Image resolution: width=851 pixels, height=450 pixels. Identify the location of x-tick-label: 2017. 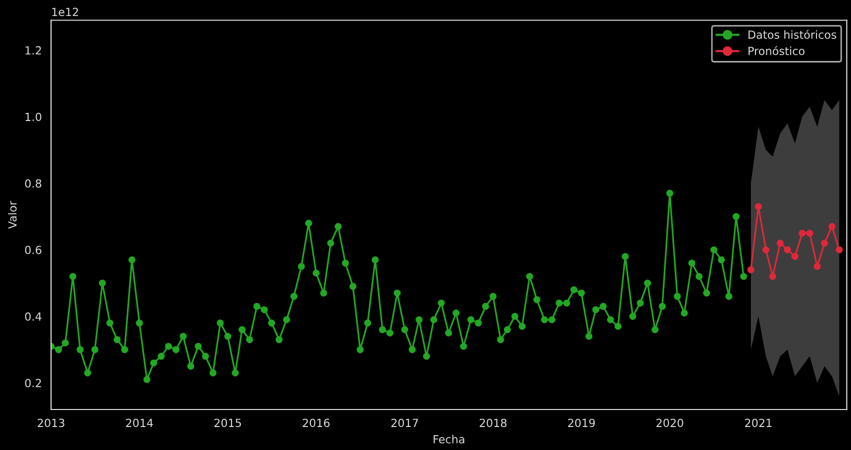
(404, 423).